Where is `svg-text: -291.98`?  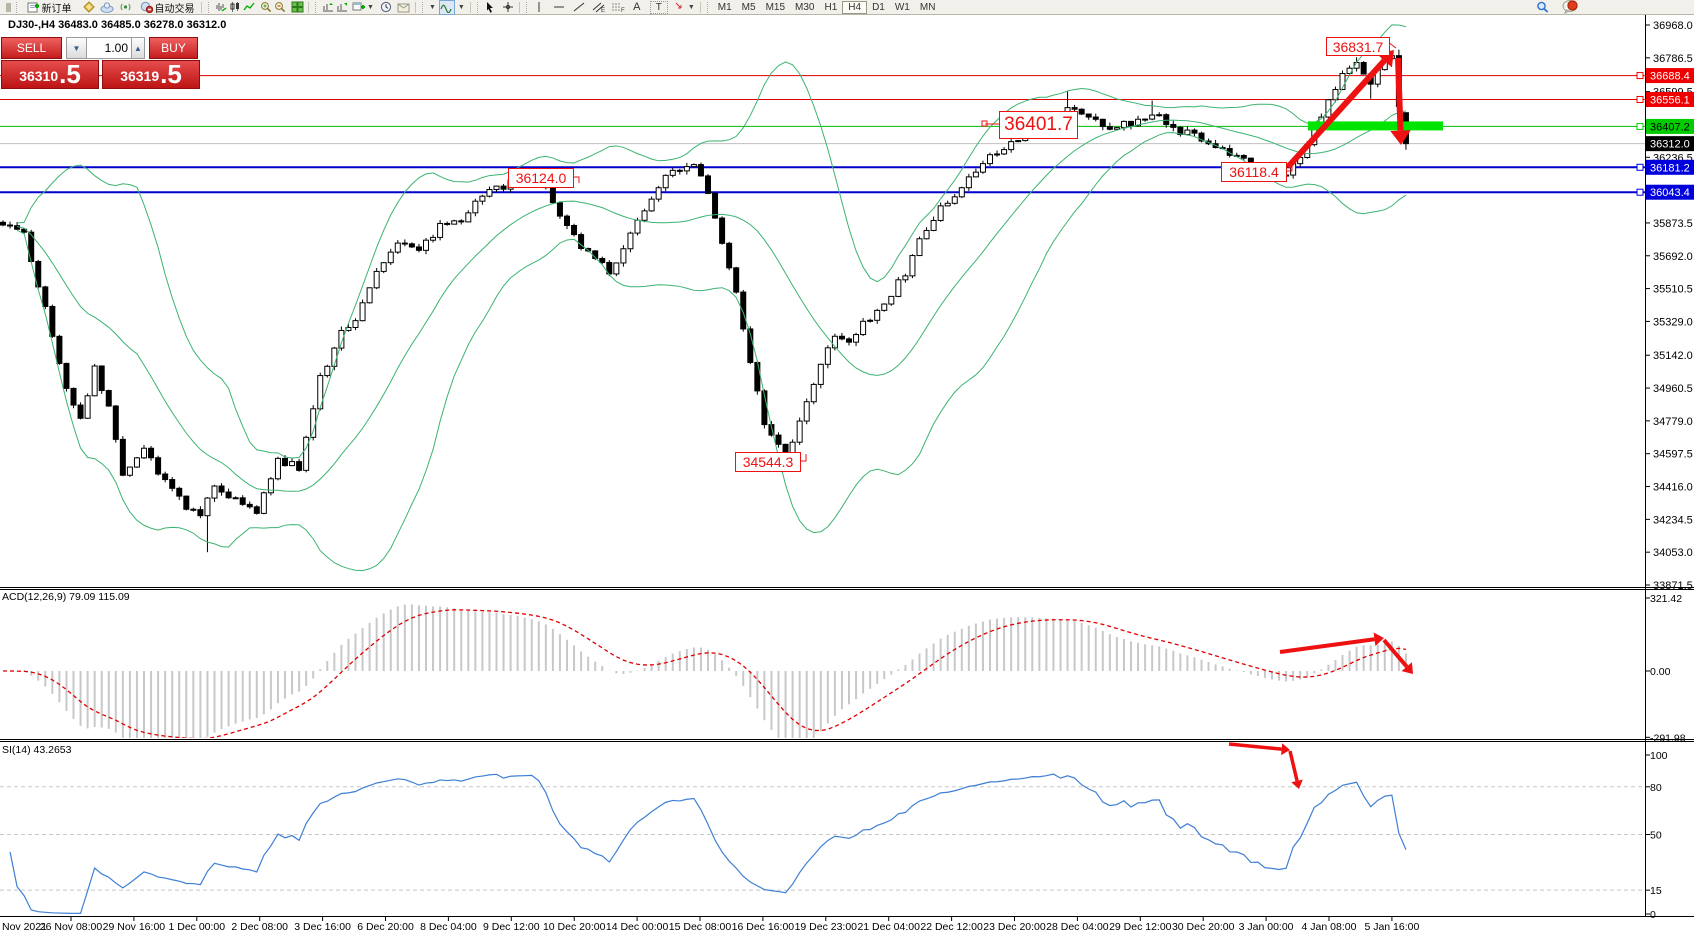 svg-text: -291.98 is located at coordinates (1668, 738).